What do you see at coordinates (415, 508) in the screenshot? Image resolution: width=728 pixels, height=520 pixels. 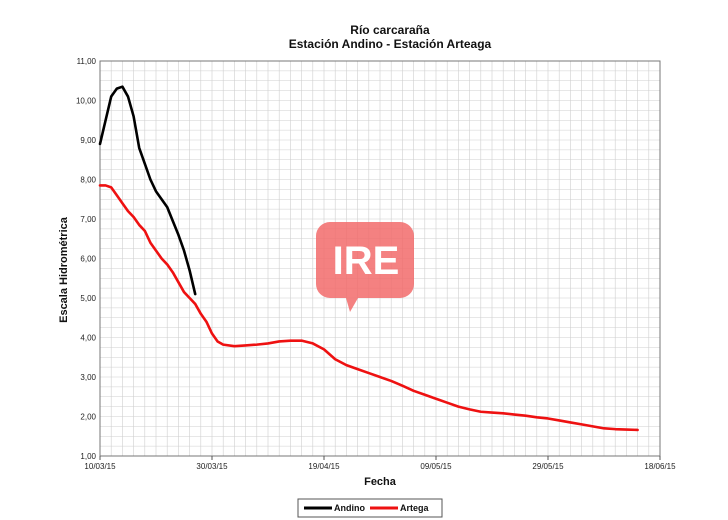 I see `legend-label-artega: Artega` at bounding box center [415, 508].